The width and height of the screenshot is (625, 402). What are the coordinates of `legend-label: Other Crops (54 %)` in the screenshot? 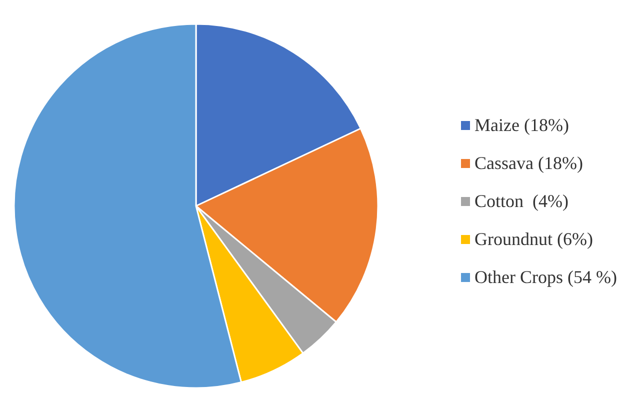 It's located at (545, 277).